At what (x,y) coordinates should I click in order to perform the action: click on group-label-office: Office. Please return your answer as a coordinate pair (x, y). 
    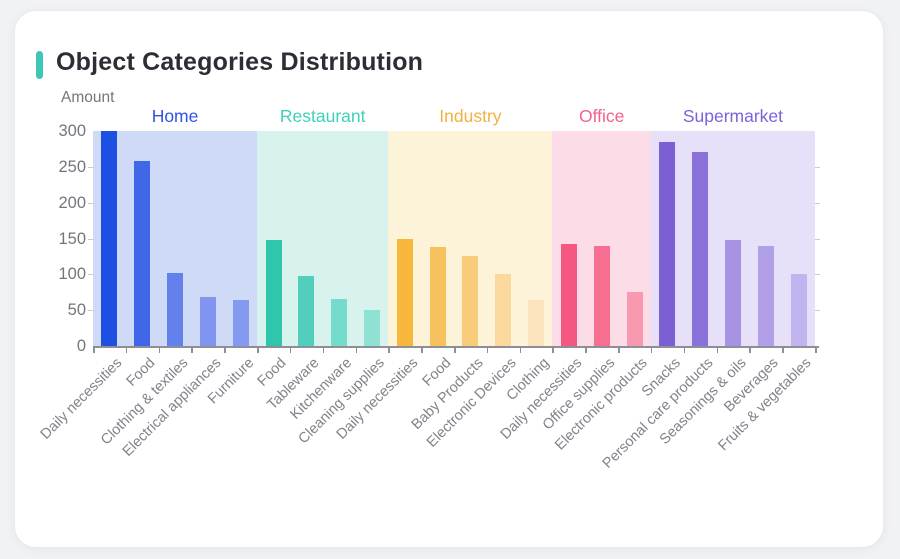
    Looking at the image, I should click on (601, 116).